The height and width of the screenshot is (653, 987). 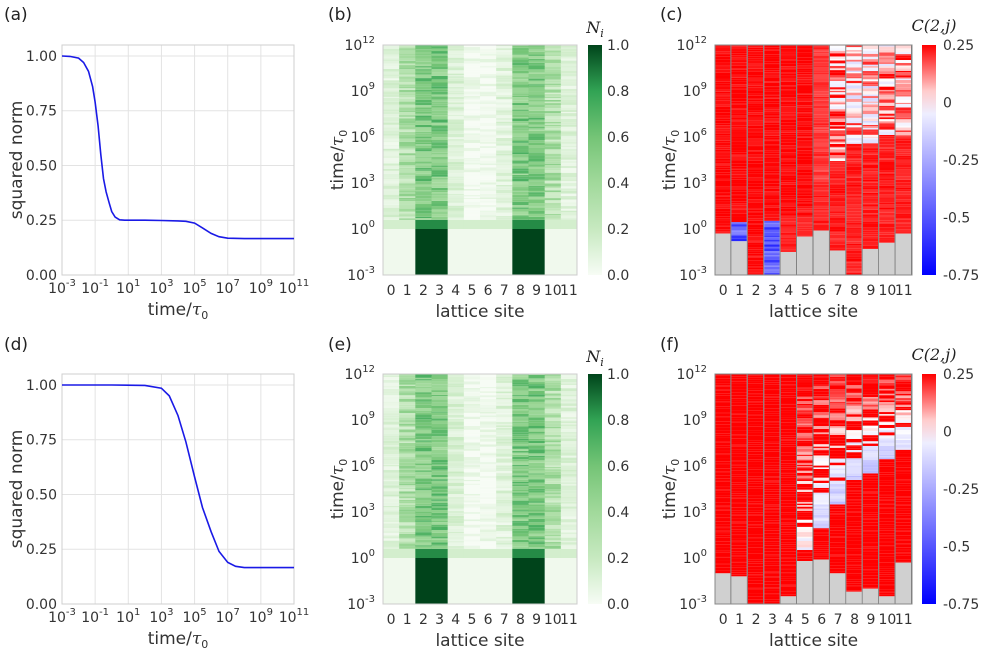 I want to click on x-tick-label: 10⁹, so click(x=261, y=287).